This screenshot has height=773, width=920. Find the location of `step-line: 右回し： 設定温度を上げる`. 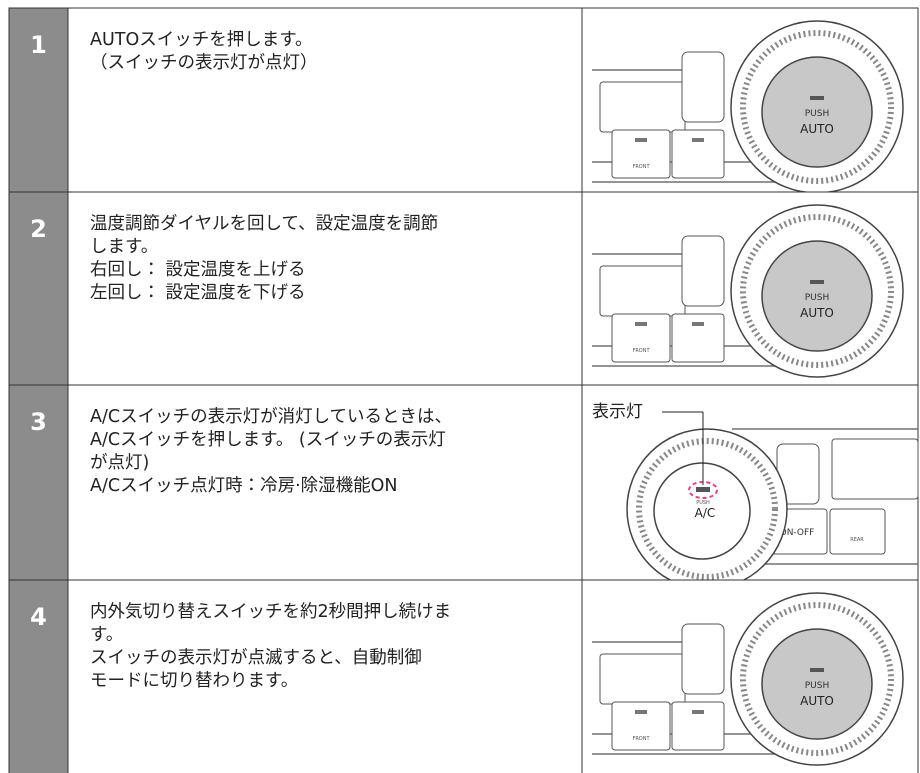

step-line: 右回し： 設定温度を上げる is located at coordinates (198, 270).